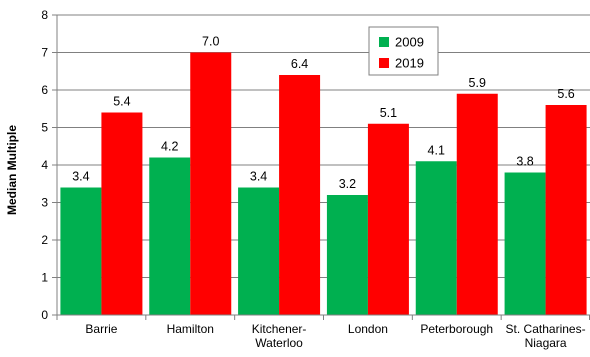  Describe the element at coordinates (121, 102) in the screenshot. I see `data-label-2019: 5.4` at that location.